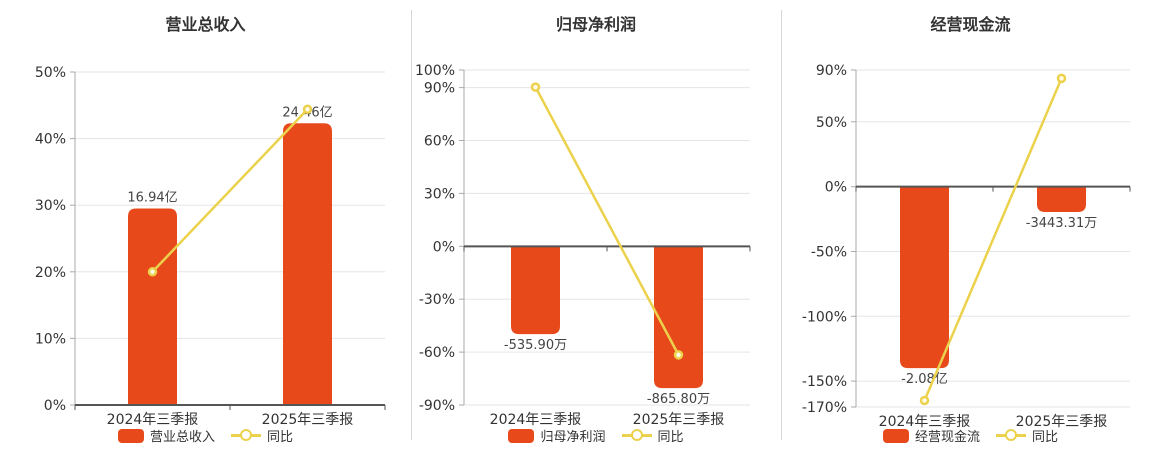 The image size is (1160, 450). Describe the element at coordinates (824, 408) in the screenshot. I see `y-tick-label: -170%` at that location.